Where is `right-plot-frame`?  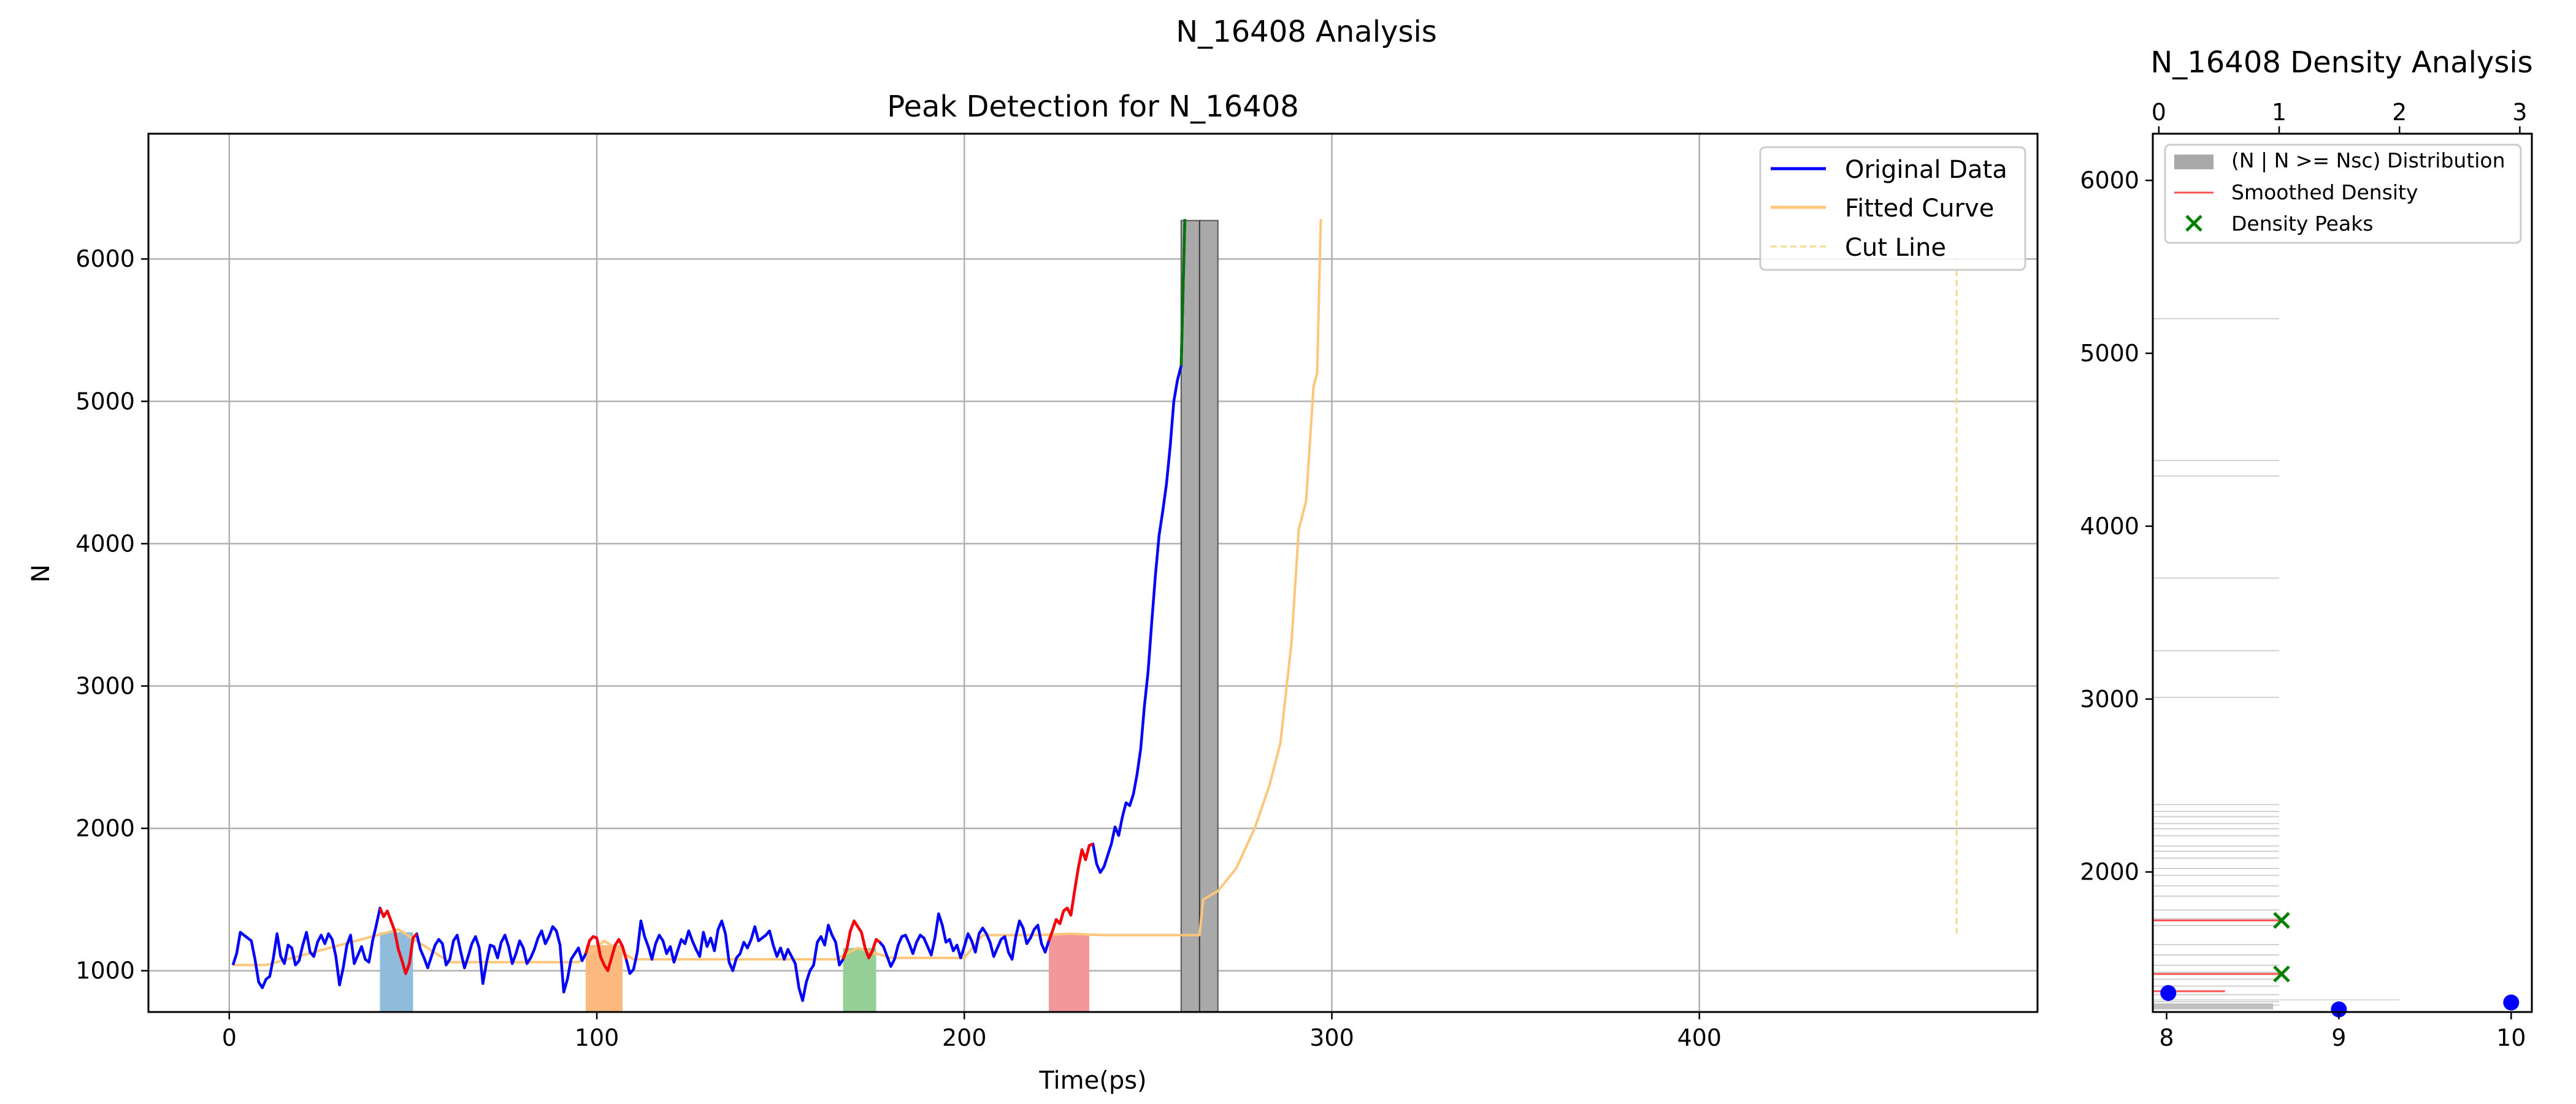 right-plot-frame is located at coordinates (2342, 572).